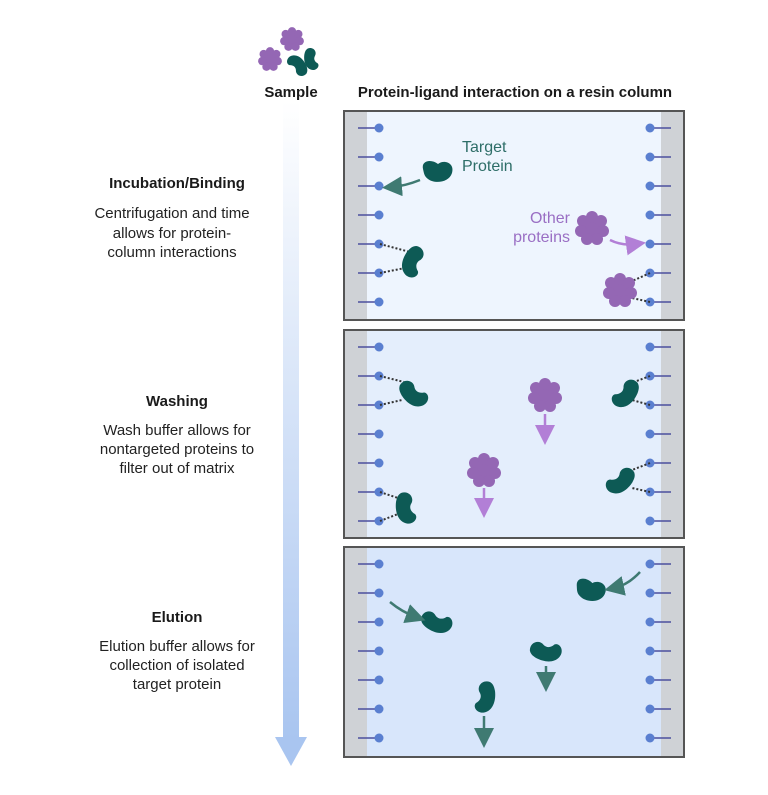 This screenshot has width=768, height=795. Describe the element at coordinates (177, 401) in the screenshot. I see `step-title: Washing` at that location.